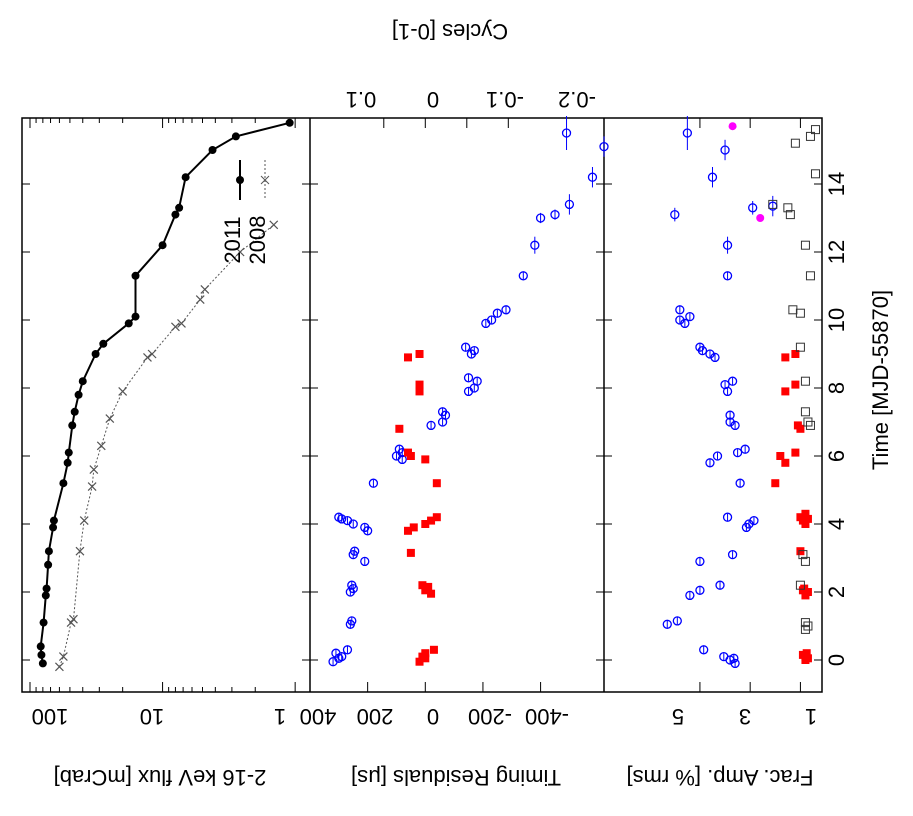 The height and width of the screenshot is (816, 913). I want to click on y-tick-label: 10, so click(152, 716).